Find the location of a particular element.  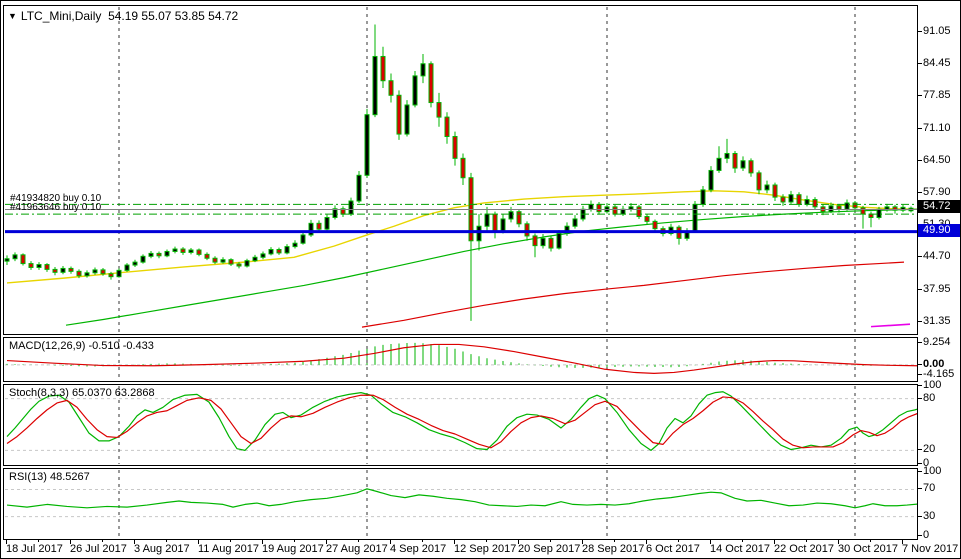

stochastic-canvas is located at coordinates (460, 425).